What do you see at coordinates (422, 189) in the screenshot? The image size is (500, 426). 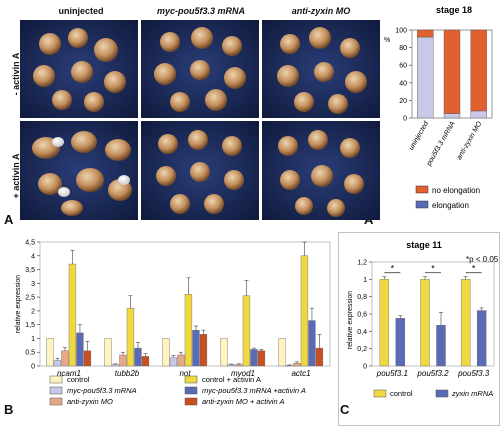 I see `legend-swatch-no-elongation` at bounding box center [422, 189].